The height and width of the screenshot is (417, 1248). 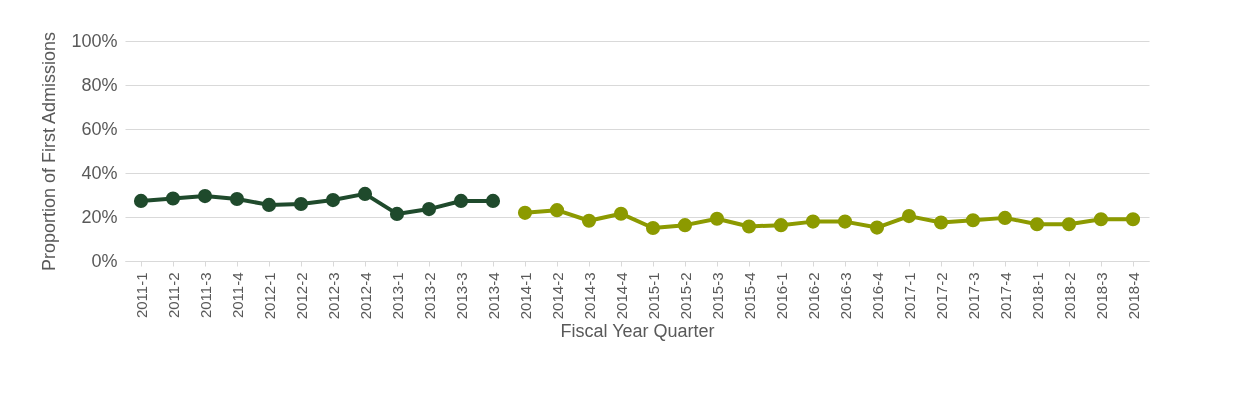 I want to click on y-tick-label: 40%, so click(x=99, y=172).